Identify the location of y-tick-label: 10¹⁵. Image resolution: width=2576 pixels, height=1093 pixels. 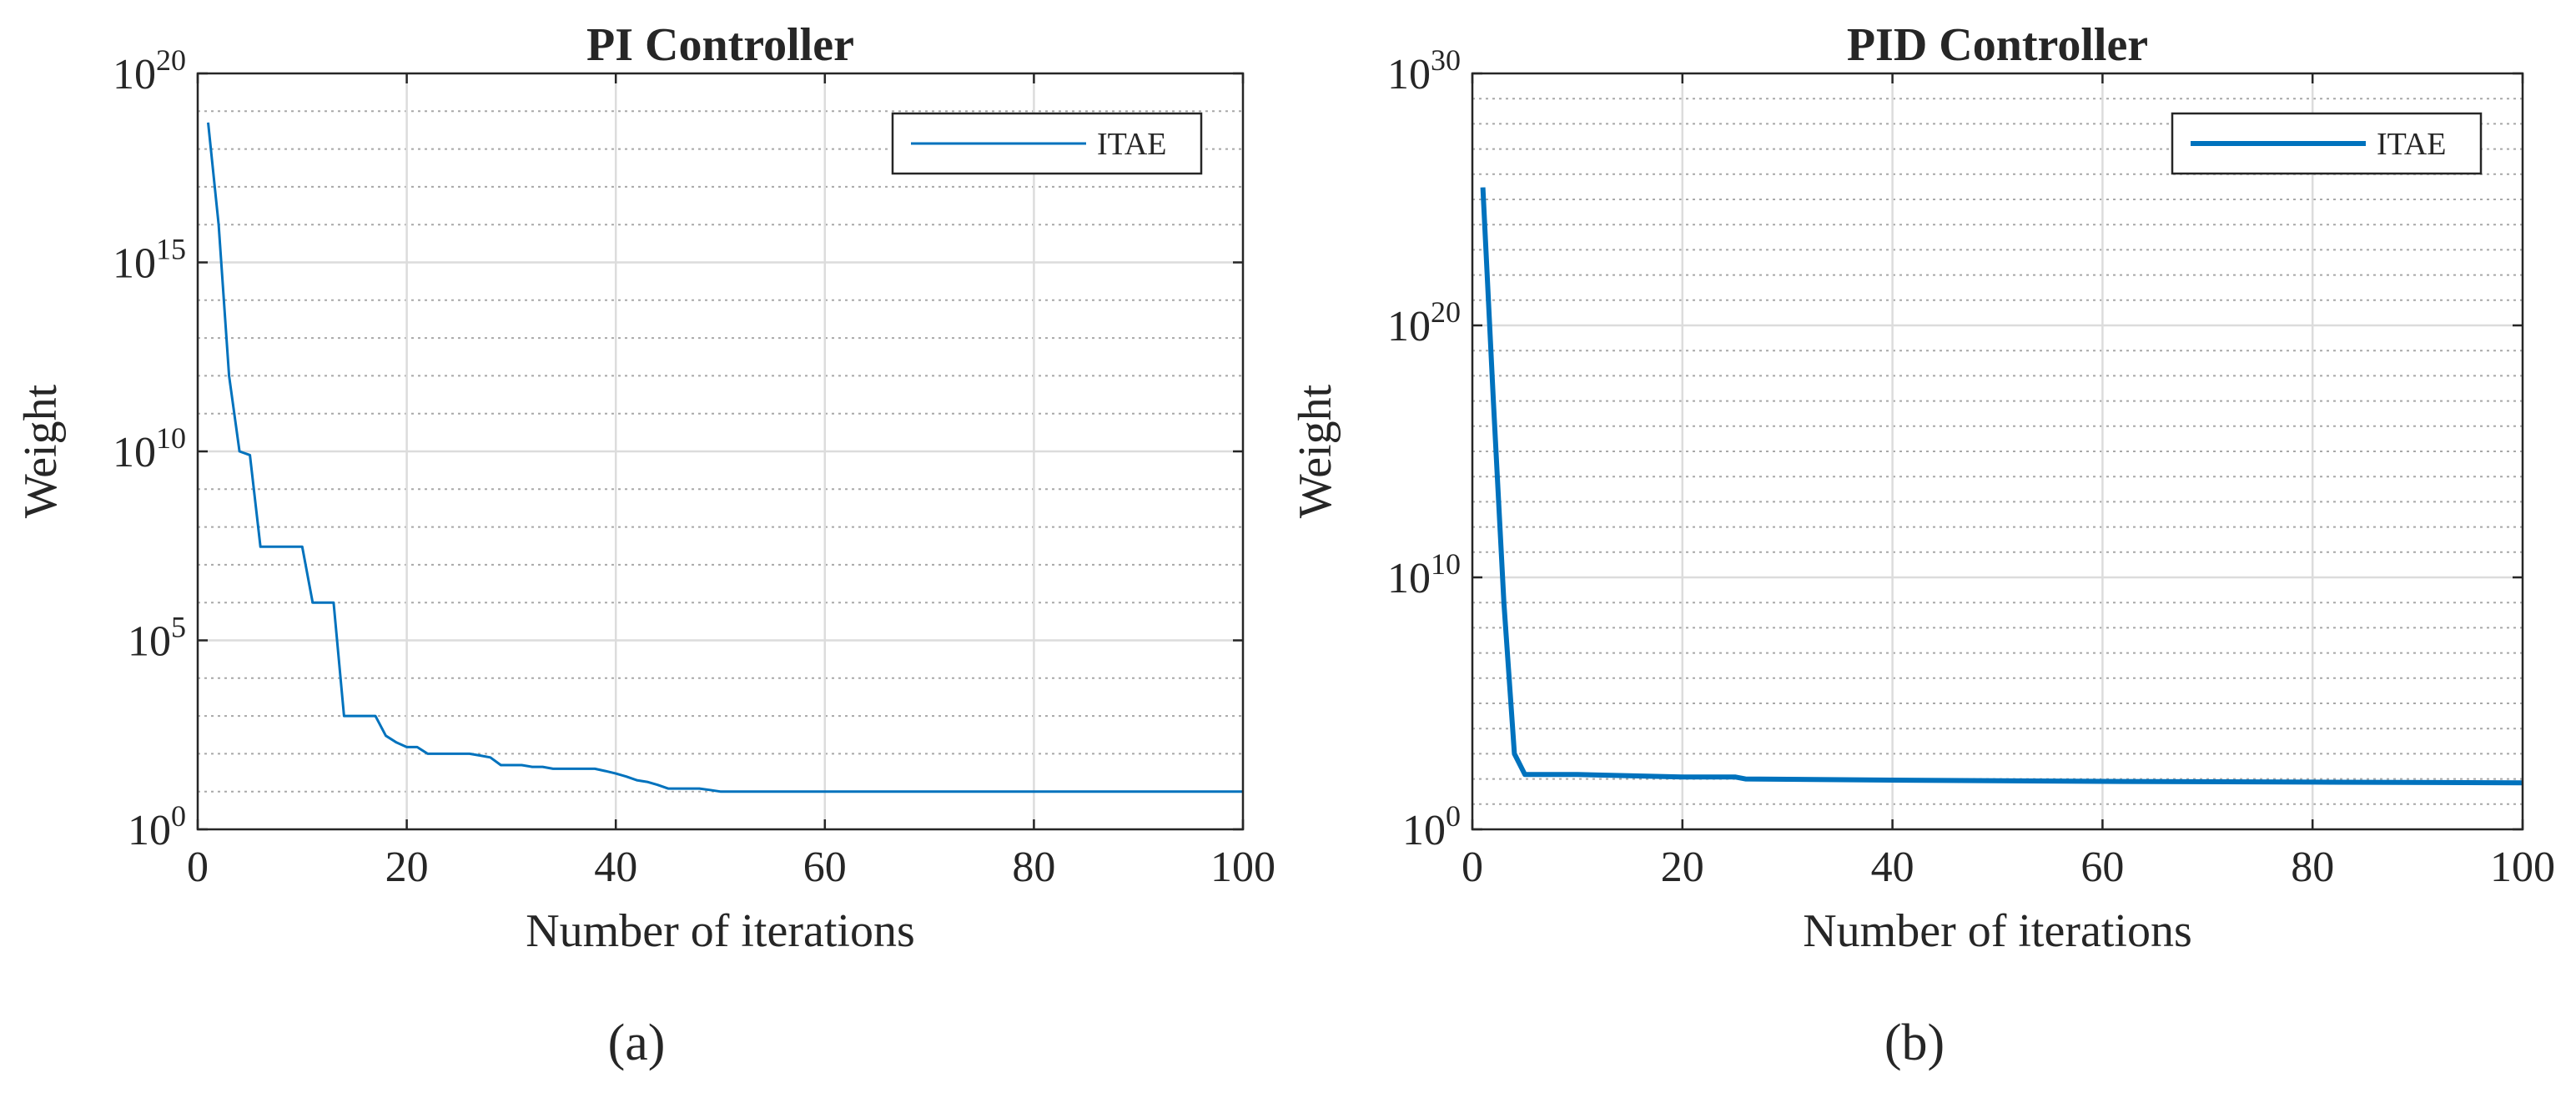
(149, 260).